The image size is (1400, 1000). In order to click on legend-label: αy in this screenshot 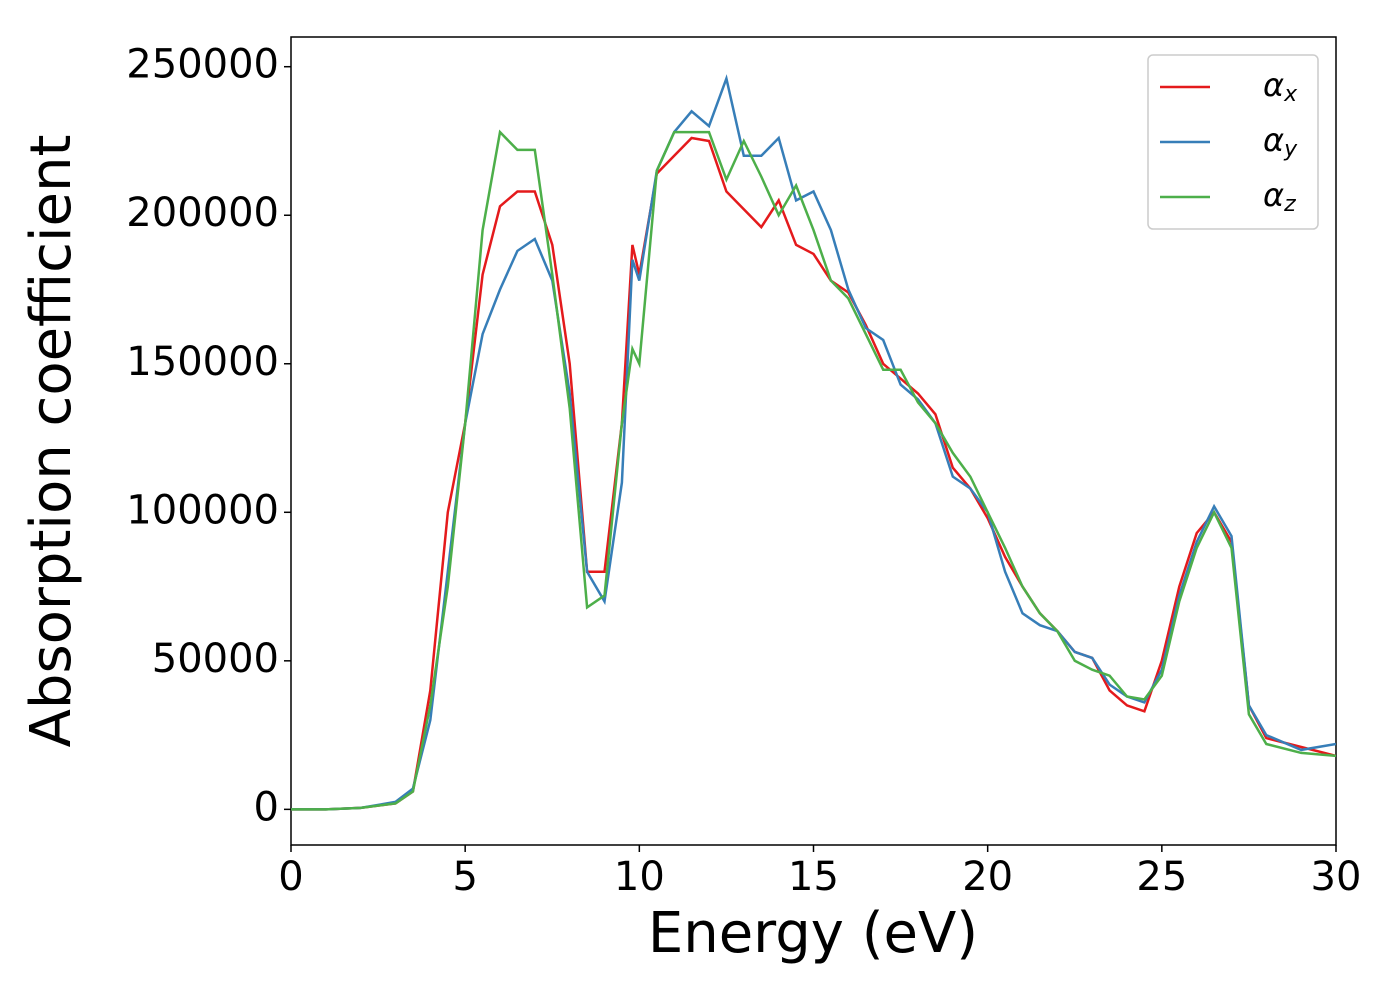, I will do `click(1280, 141)`.